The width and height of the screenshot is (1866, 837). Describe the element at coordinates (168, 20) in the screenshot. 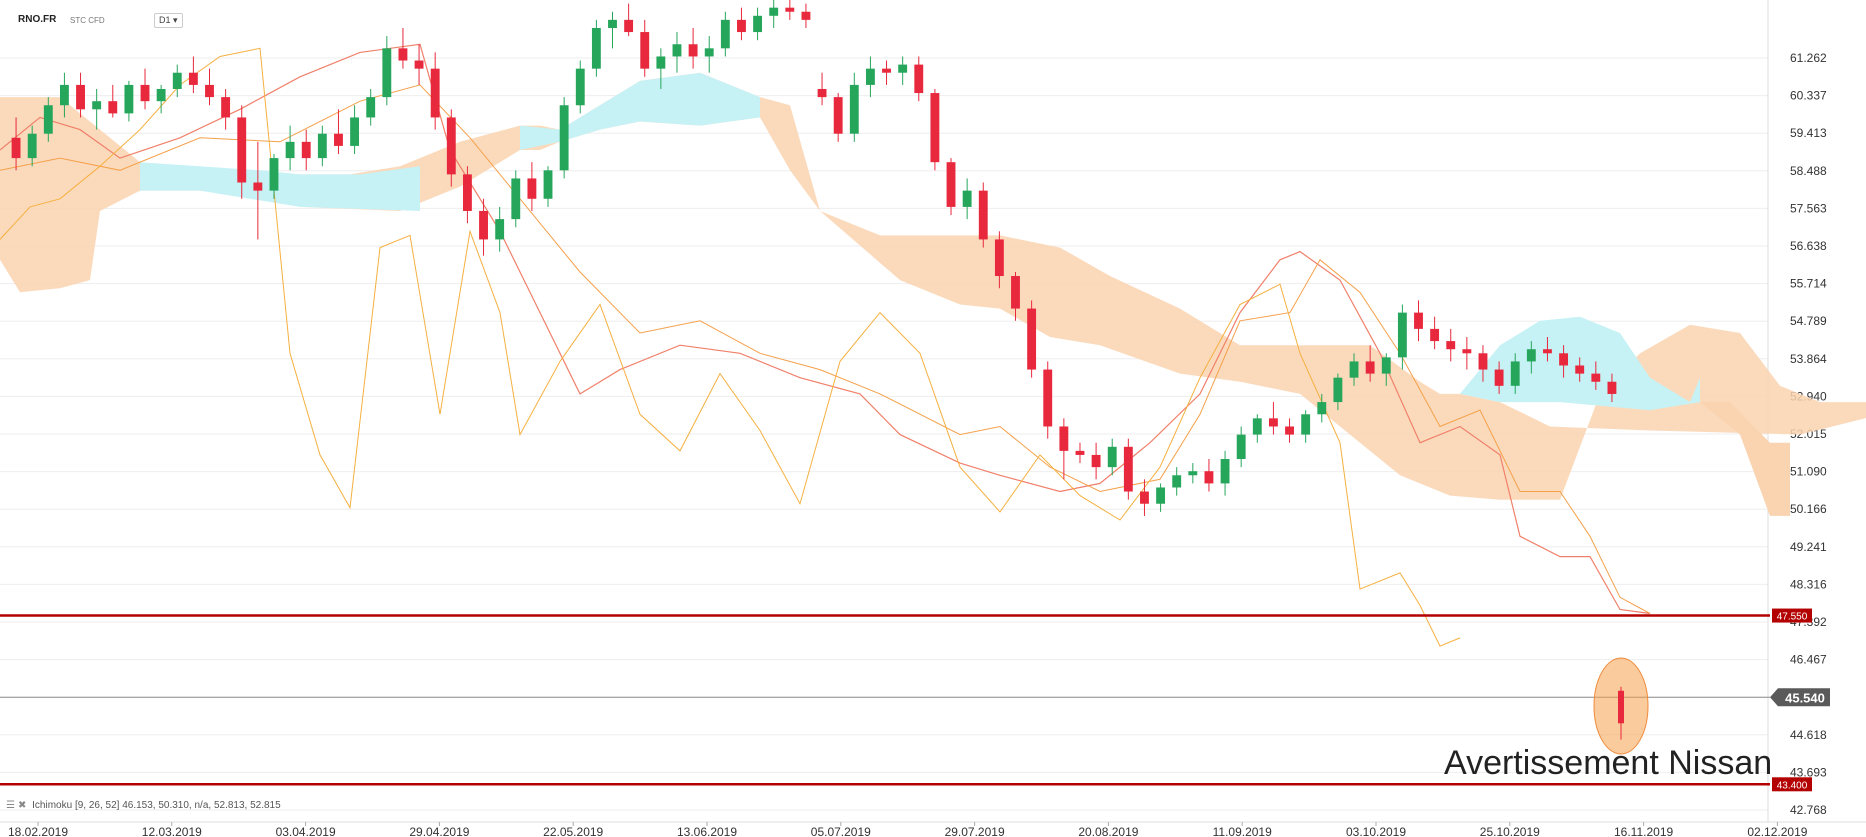

I see `timeframe-dropdown: D1 ▾` at that location.